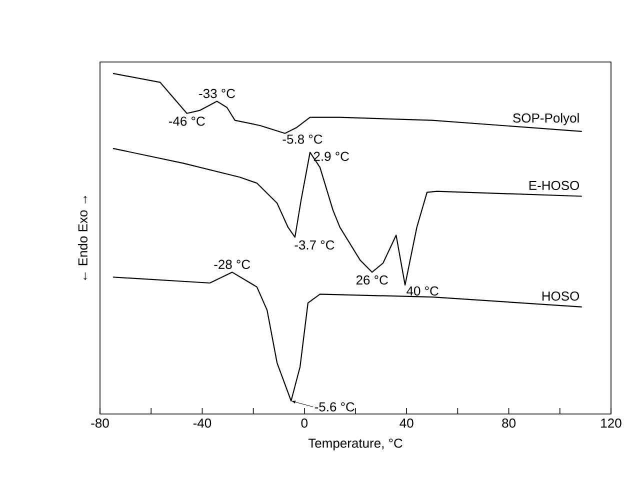  What do you see at coordinates (217, 93) in the screenshot?
I see `annotation: -33 °C` at bounding box center [217, 93].